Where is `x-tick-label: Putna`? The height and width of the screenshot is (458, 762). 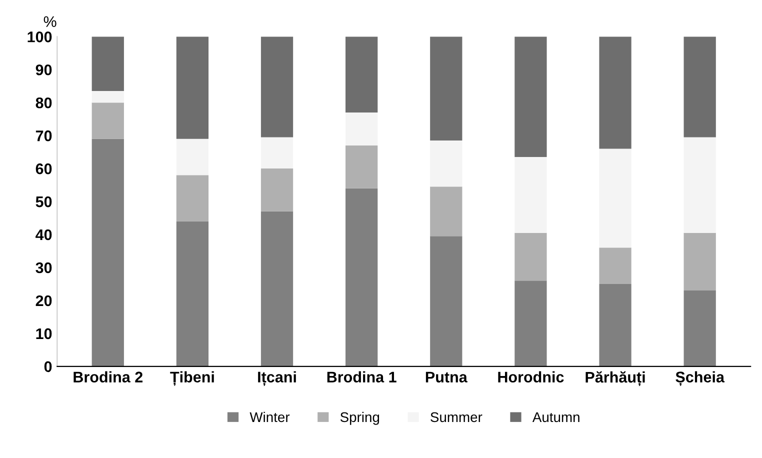 x-tick-label: Putna is located at coordinates (447, 377).